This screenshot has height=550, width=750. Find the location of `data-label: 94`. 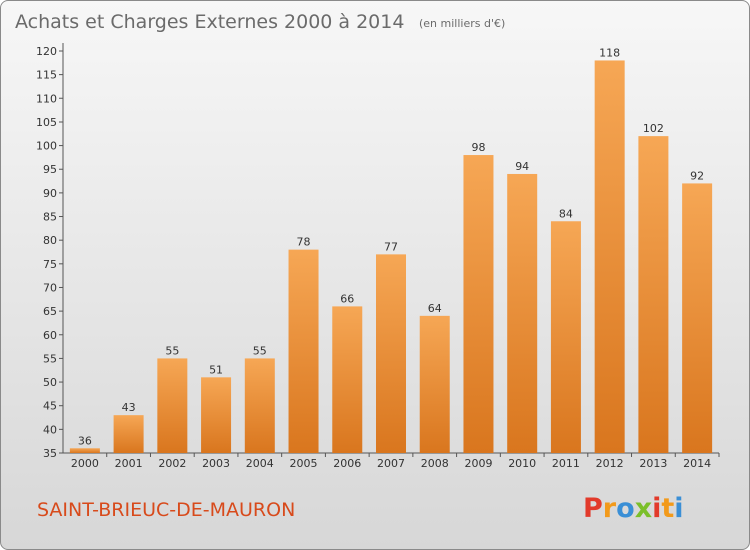

data-label: 94 is located at coordinates (522, 166).